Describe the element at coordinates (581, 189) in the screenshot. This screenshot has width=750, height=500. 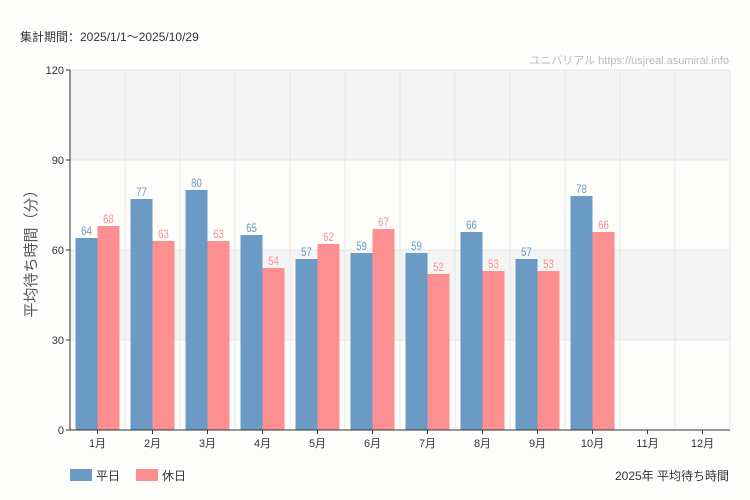
I see `data-label: 78` at that location.